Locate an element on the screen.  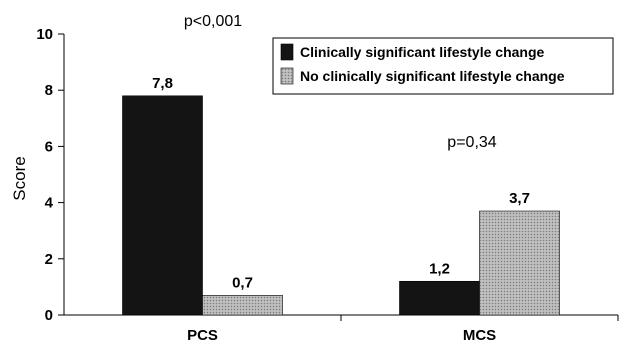
data-label: 0,7 is located at coordinates (242, 282).